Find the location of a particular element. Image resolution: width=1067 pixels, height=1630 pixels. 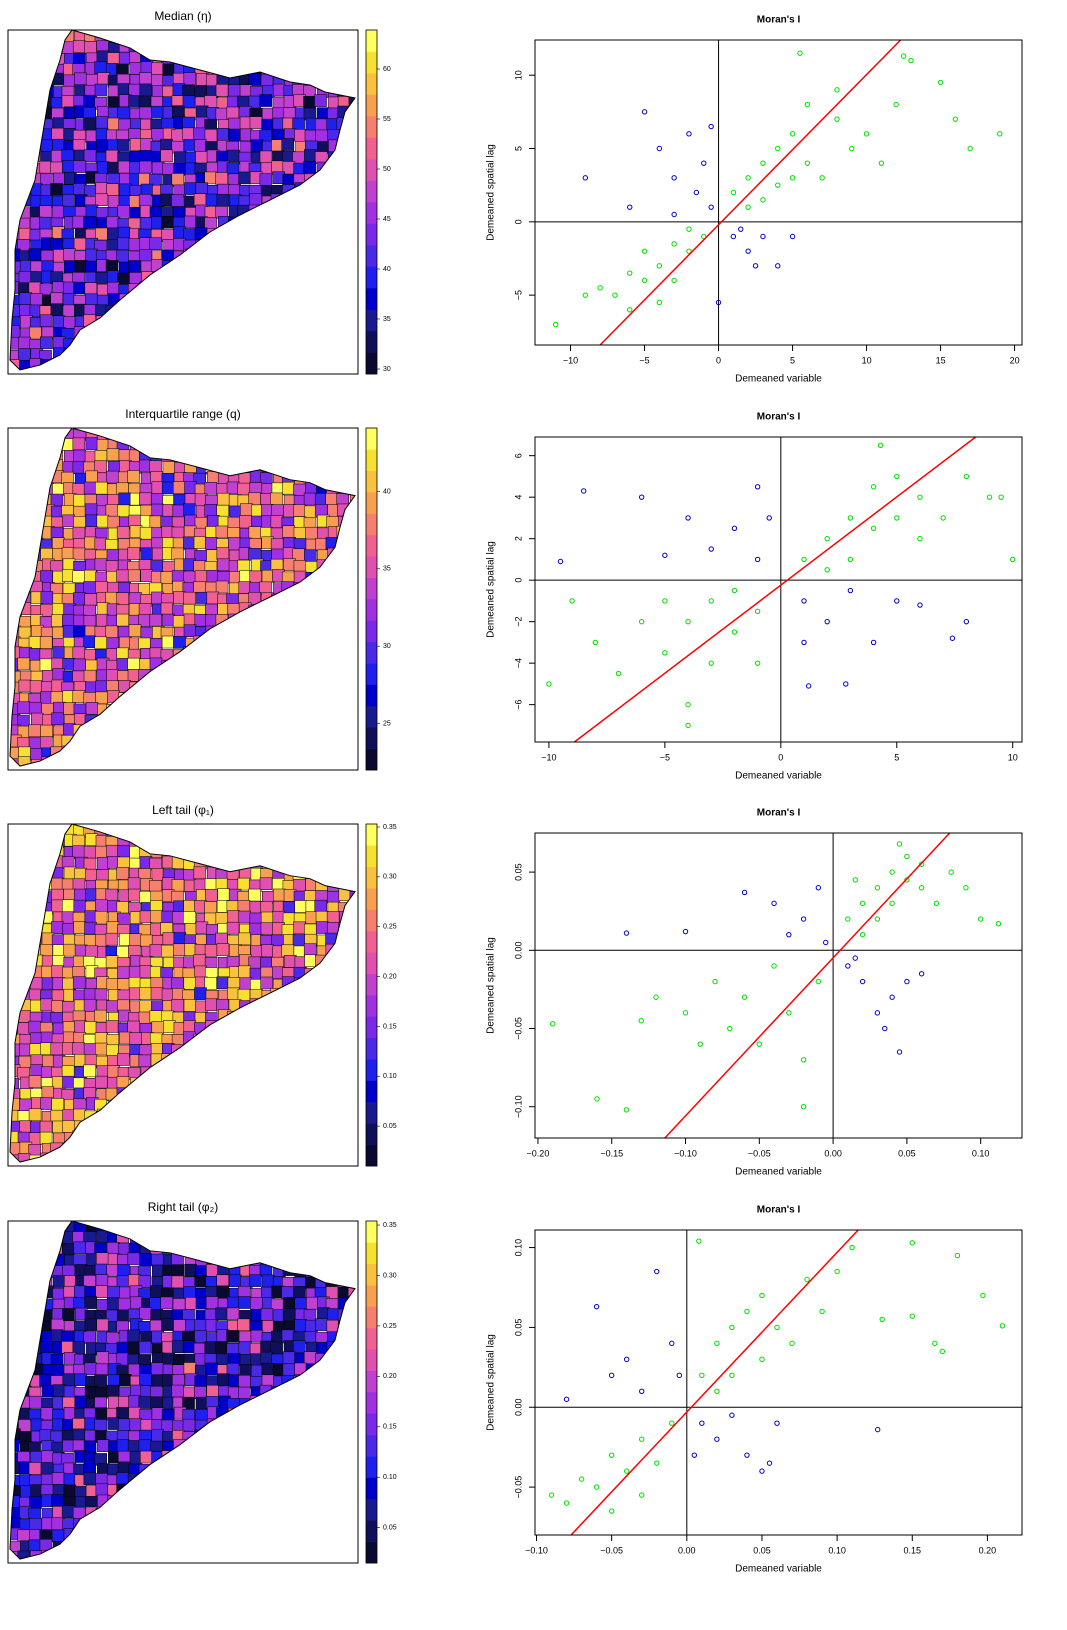

colorbar-label: 0.35 is located at coordinates (390, 827).